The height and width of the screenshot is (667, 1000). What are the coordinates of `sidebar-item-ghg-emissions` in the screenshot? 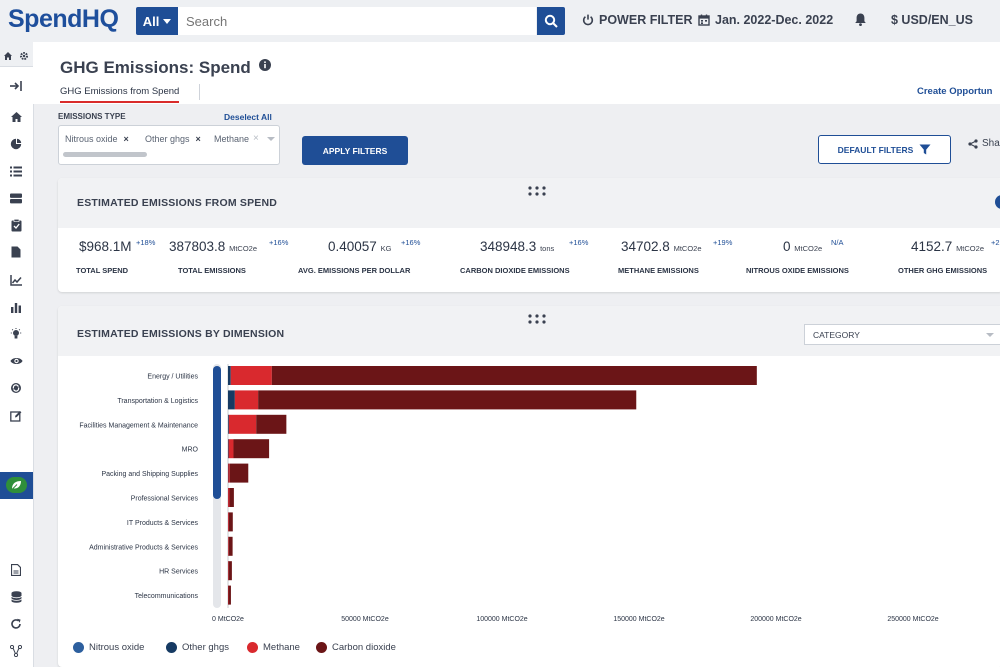 It's located at (16, 485).